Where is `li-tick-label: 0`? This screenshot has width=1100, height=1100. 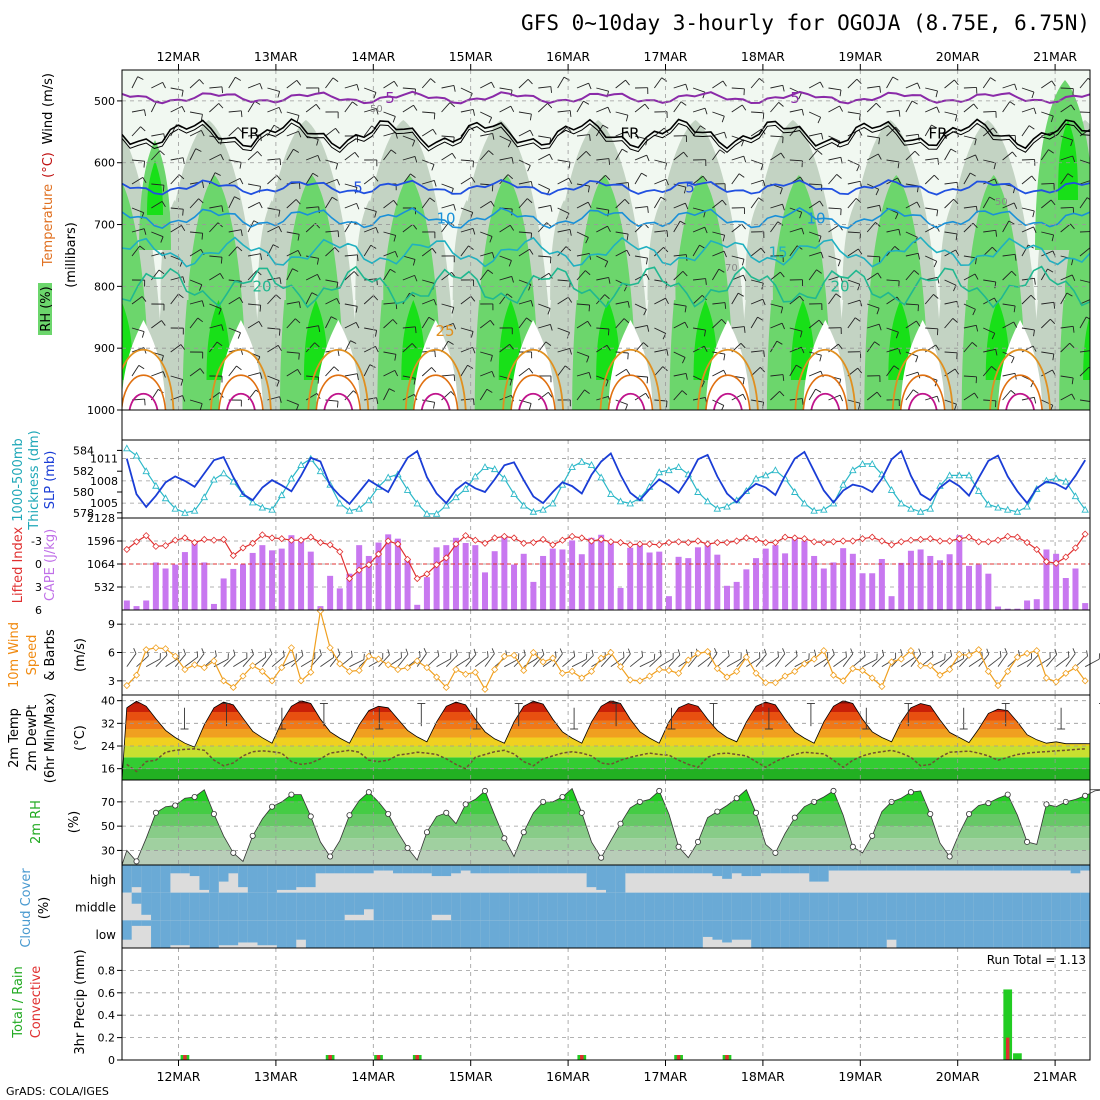 li-tick-label: 0 is located at coordinates (38, 564).